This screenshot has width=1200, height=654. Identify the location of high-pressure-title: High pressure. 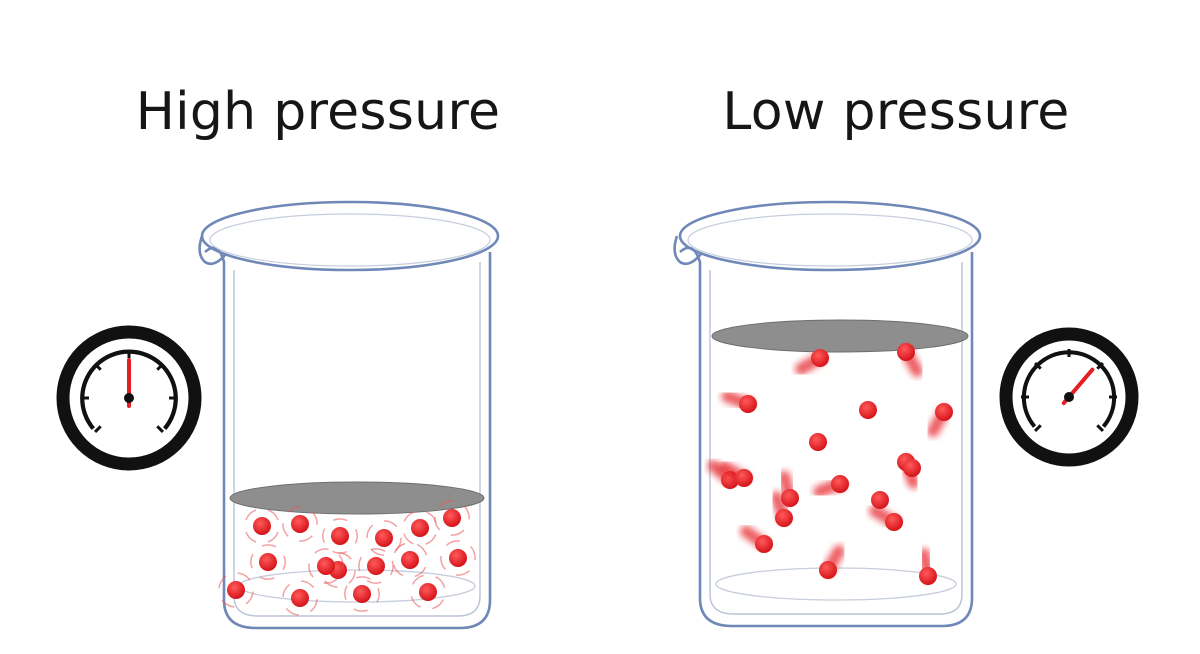
(318, 112).